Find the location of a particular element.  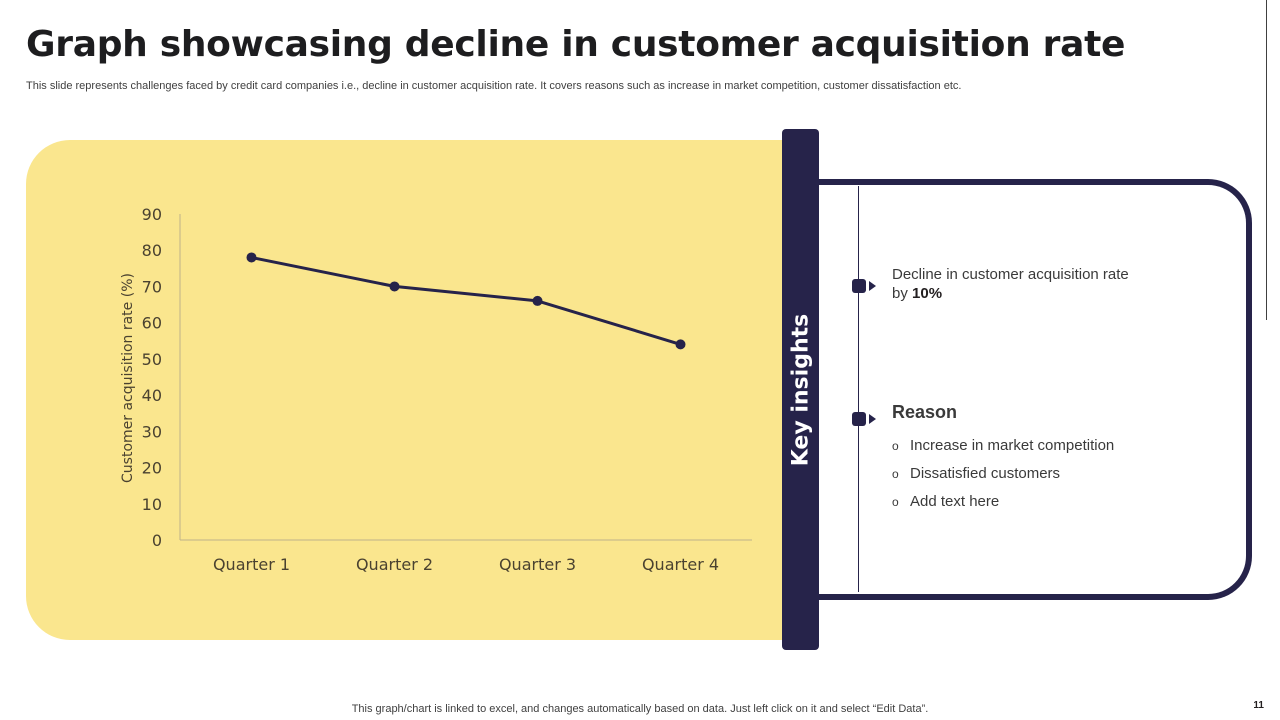

y-tick-label: 30 is located at coordinates (152, 431).